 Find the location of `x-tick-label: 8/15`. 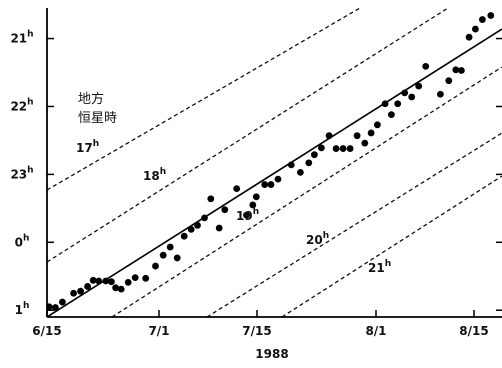

x-tick-label: 8/15 is located at coordinates (473, 331).